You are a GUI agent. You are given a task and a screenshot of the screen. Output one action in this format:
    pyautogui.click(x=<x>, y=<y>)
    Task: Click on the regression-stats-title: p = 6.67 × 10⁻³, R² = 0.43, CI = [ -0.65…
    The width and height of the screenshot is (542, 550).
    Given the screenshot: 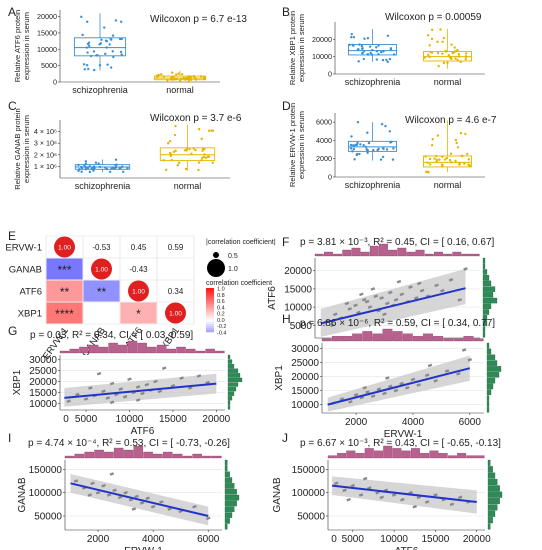 What is the action you would take?
    pyautogui.click(x=400, y=443)
    